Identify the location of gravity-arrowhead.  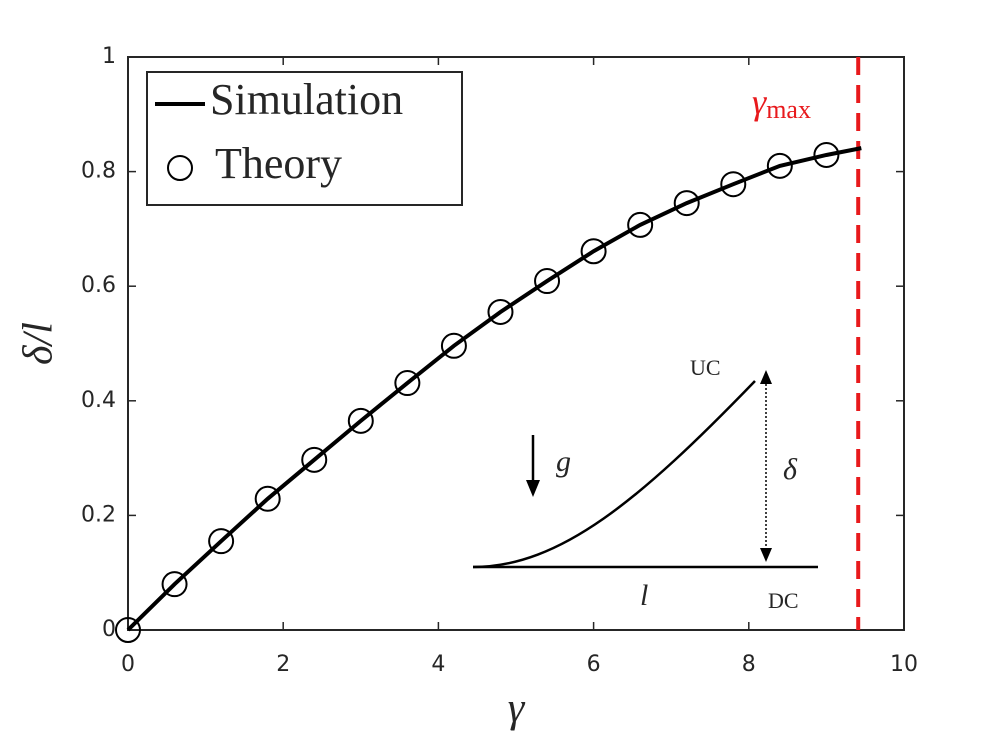
(533, 488).